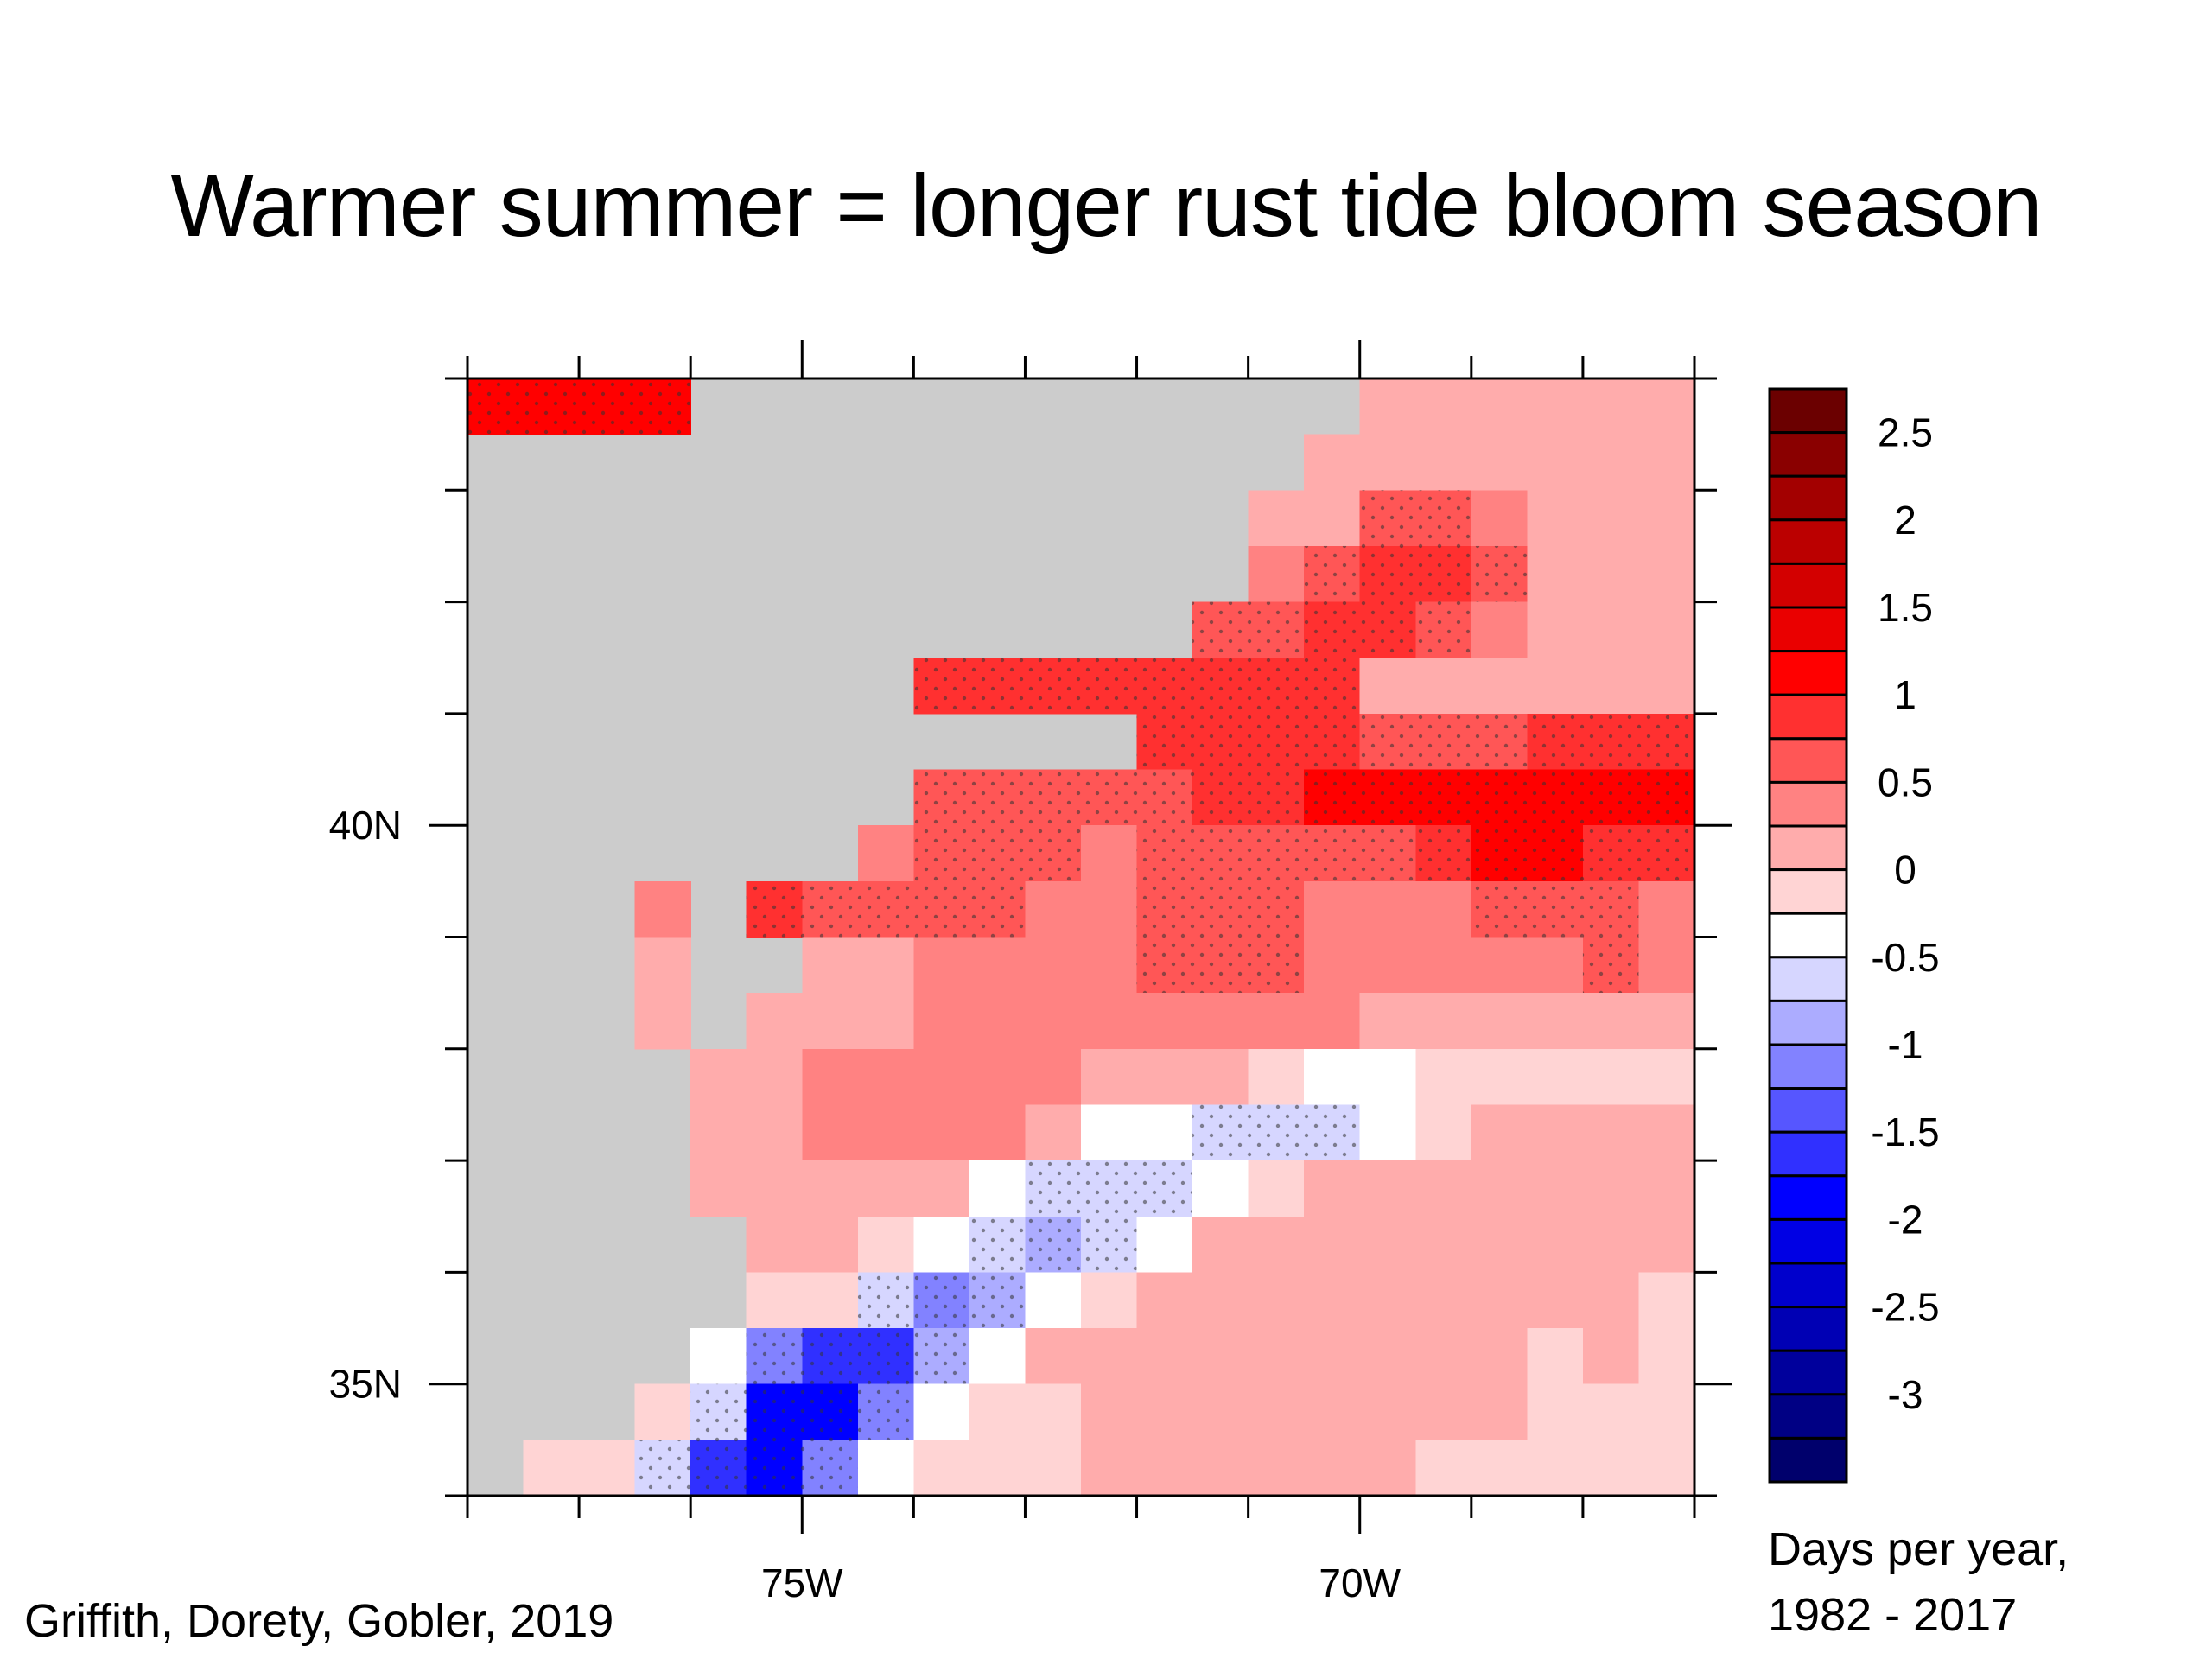 This screenshot has height=1659, width=2212. What do you see at coordinates (1905, 1307) in the screenshot?
I see `colorbar-label: -2.5` at bounding box center [1905, 1307].